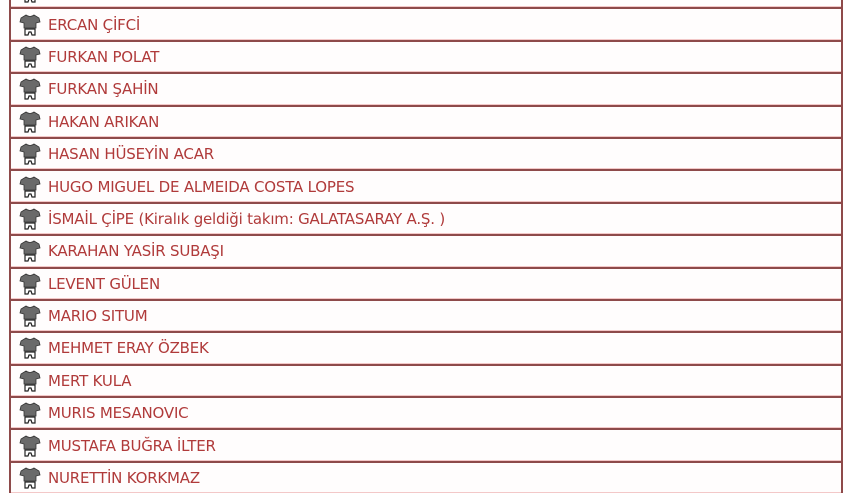  I want to click on player-name: MARIO SITUM, so click(98, 316).